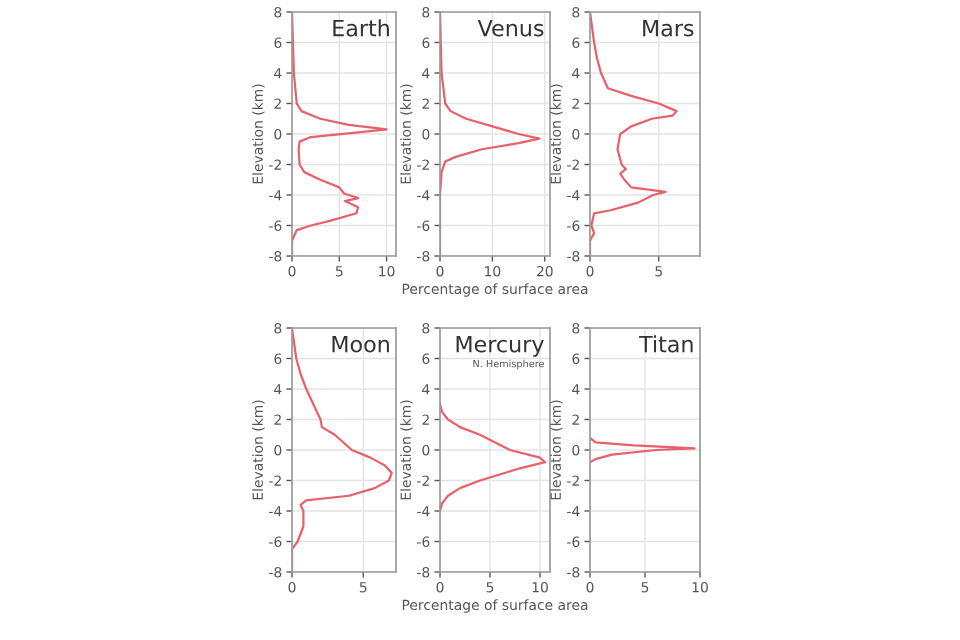 Image resolution: width=960 pixels, height=640 pixels. I want to click on chart-title: Earth, so click(361, 28).